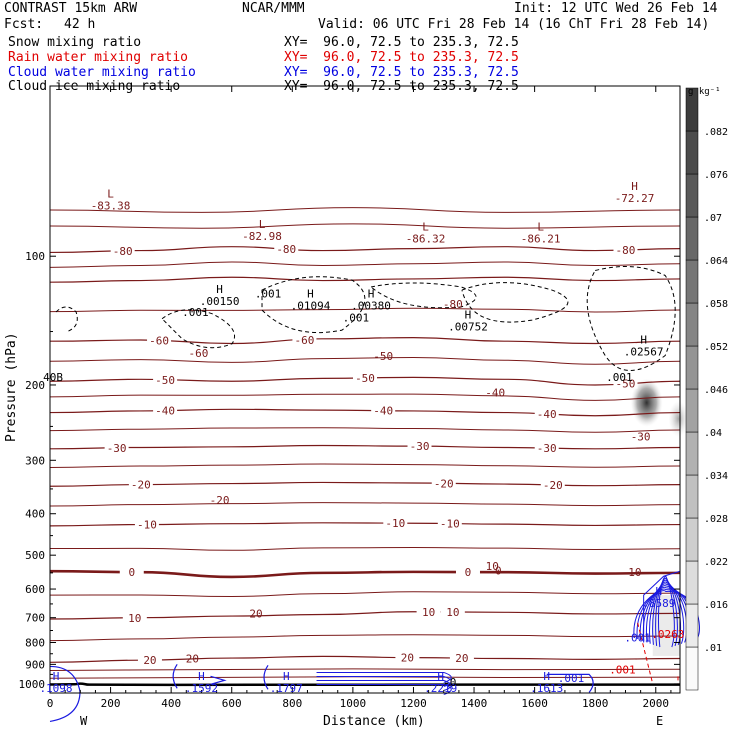 The image size is (740, 740). I want to click on high-low-value: -82.98, so click(262, 236).